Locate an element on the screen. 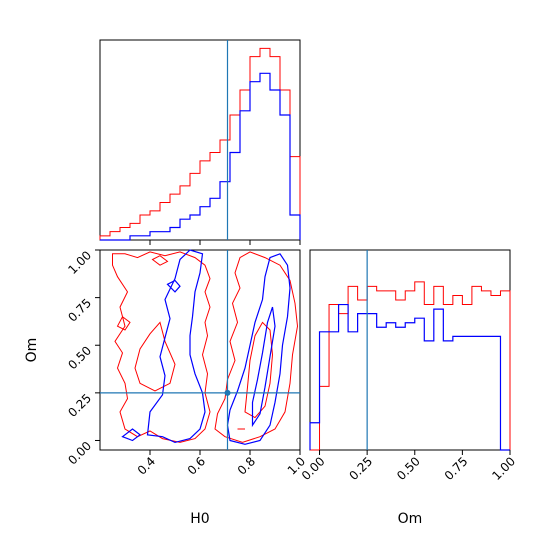 This screenshot has width=550, height=550. om-x-tick-label-2: 0.50 is located at coordinates (408, 468).